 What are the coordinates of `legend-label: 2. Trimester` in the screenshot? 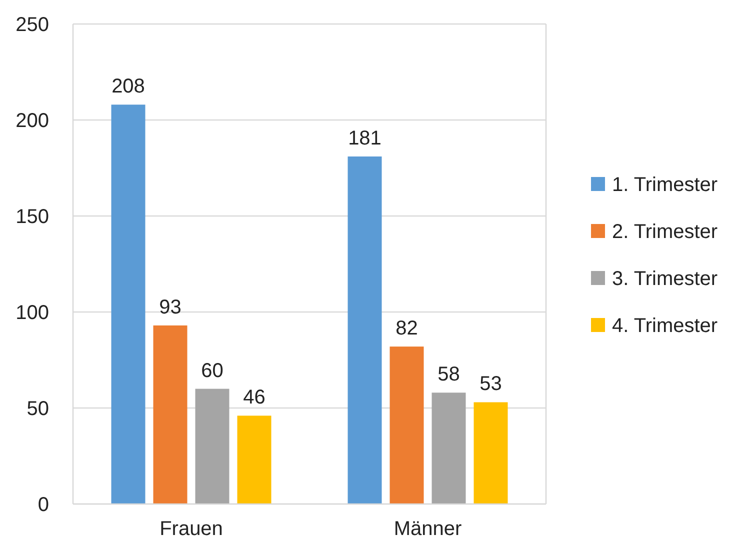 It's located at (665, 232).